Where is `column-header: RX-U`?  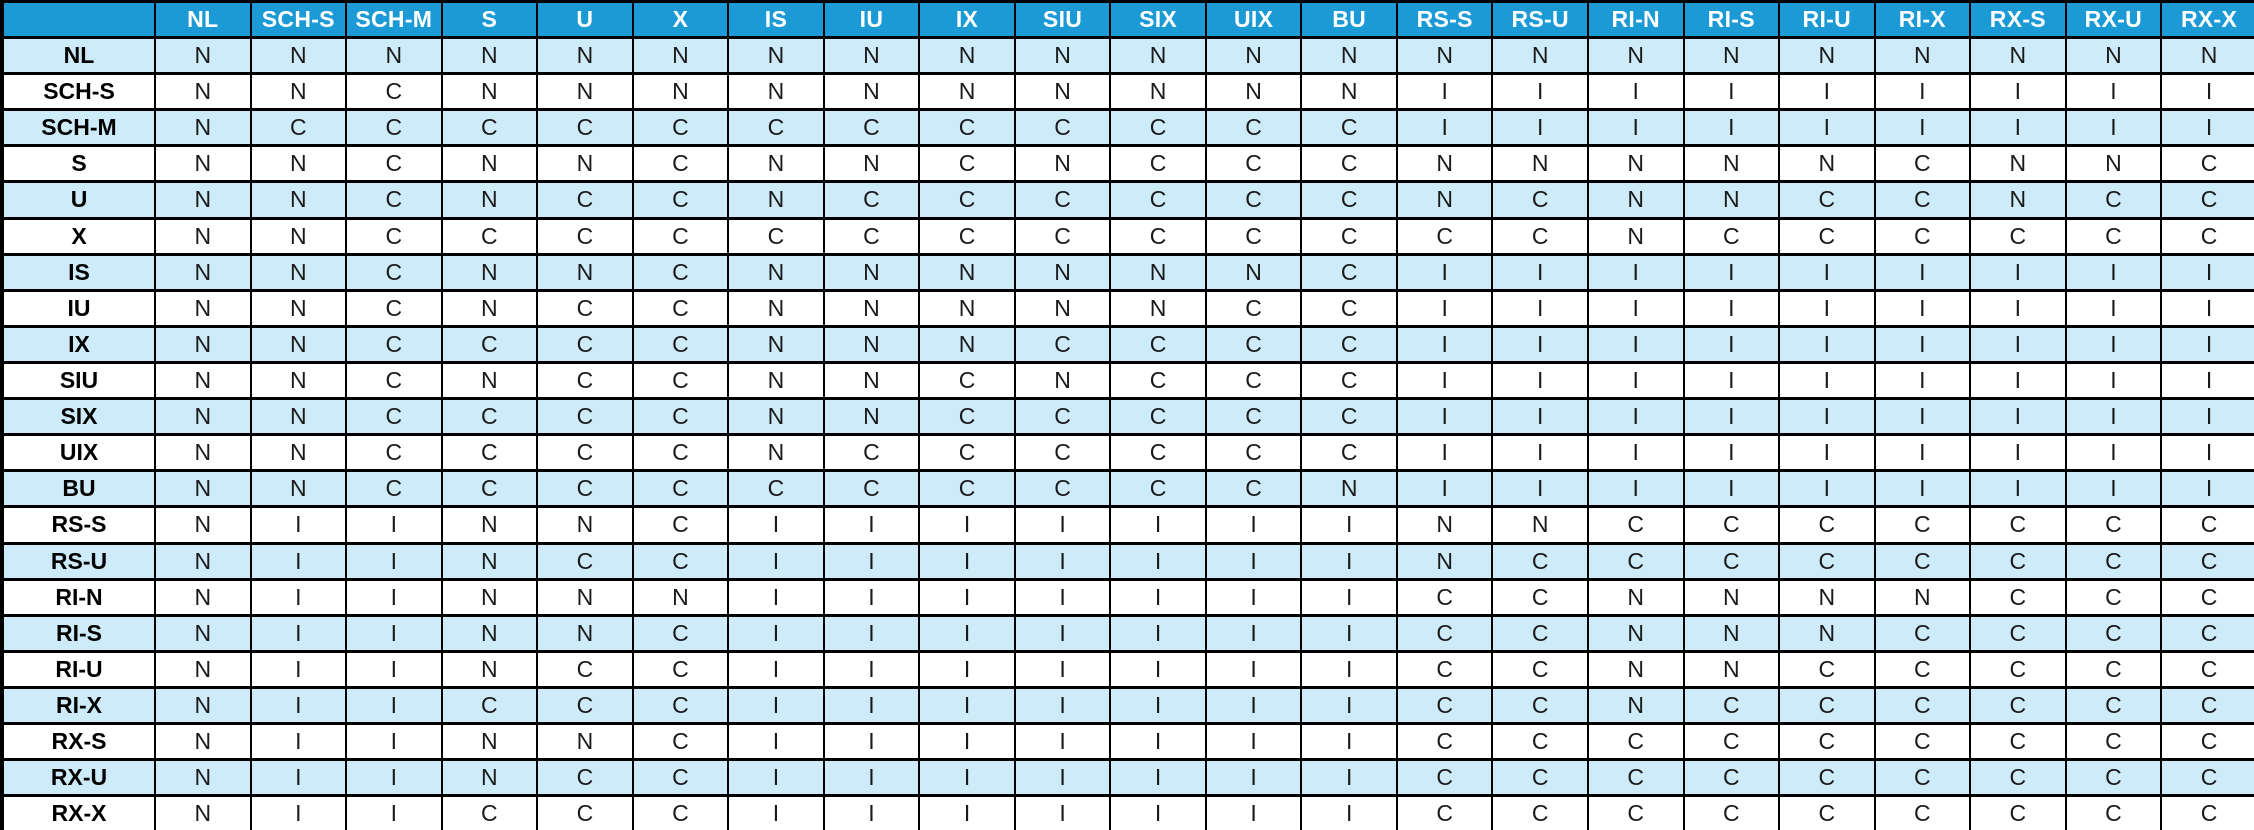
column-header: RX-U is located at coordinates (2113, 19).